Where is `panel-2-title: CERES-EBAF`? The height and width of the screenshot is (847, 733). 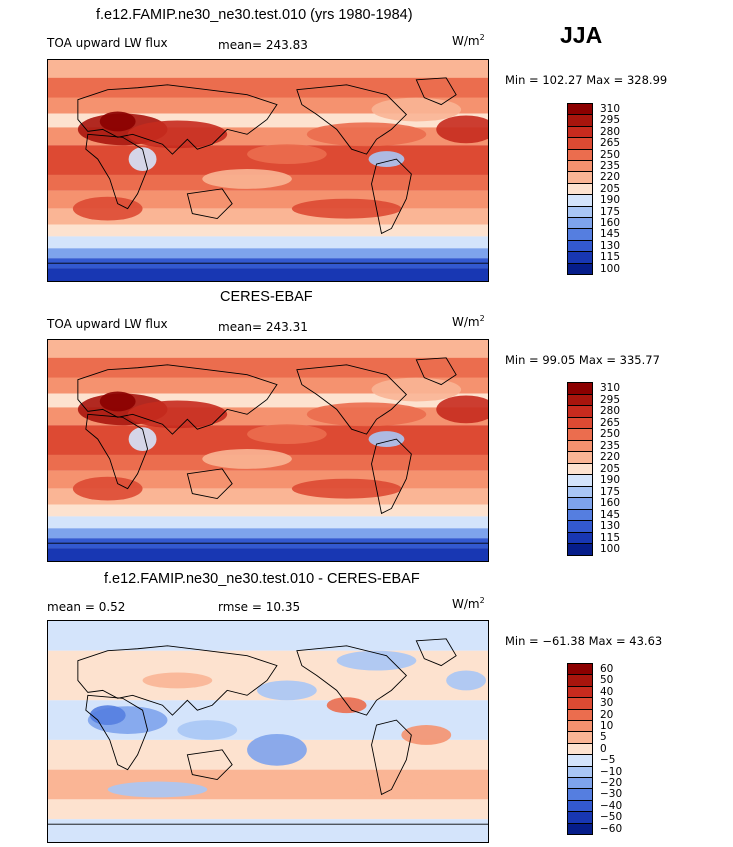
panel-2-title: CERES-EBAF is located at coordinates (266, 297).